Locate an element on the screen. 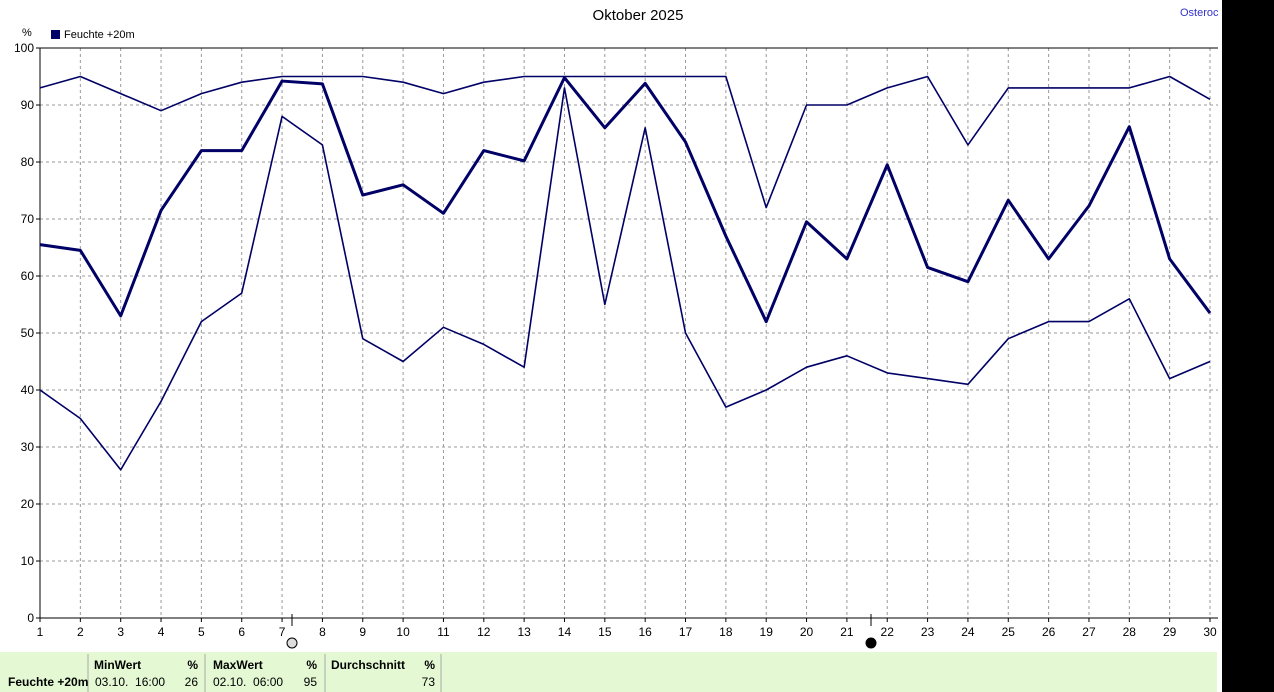 The image size is (1274, 692). x-tick-label: 25 is located at coordinates (1009, 632).